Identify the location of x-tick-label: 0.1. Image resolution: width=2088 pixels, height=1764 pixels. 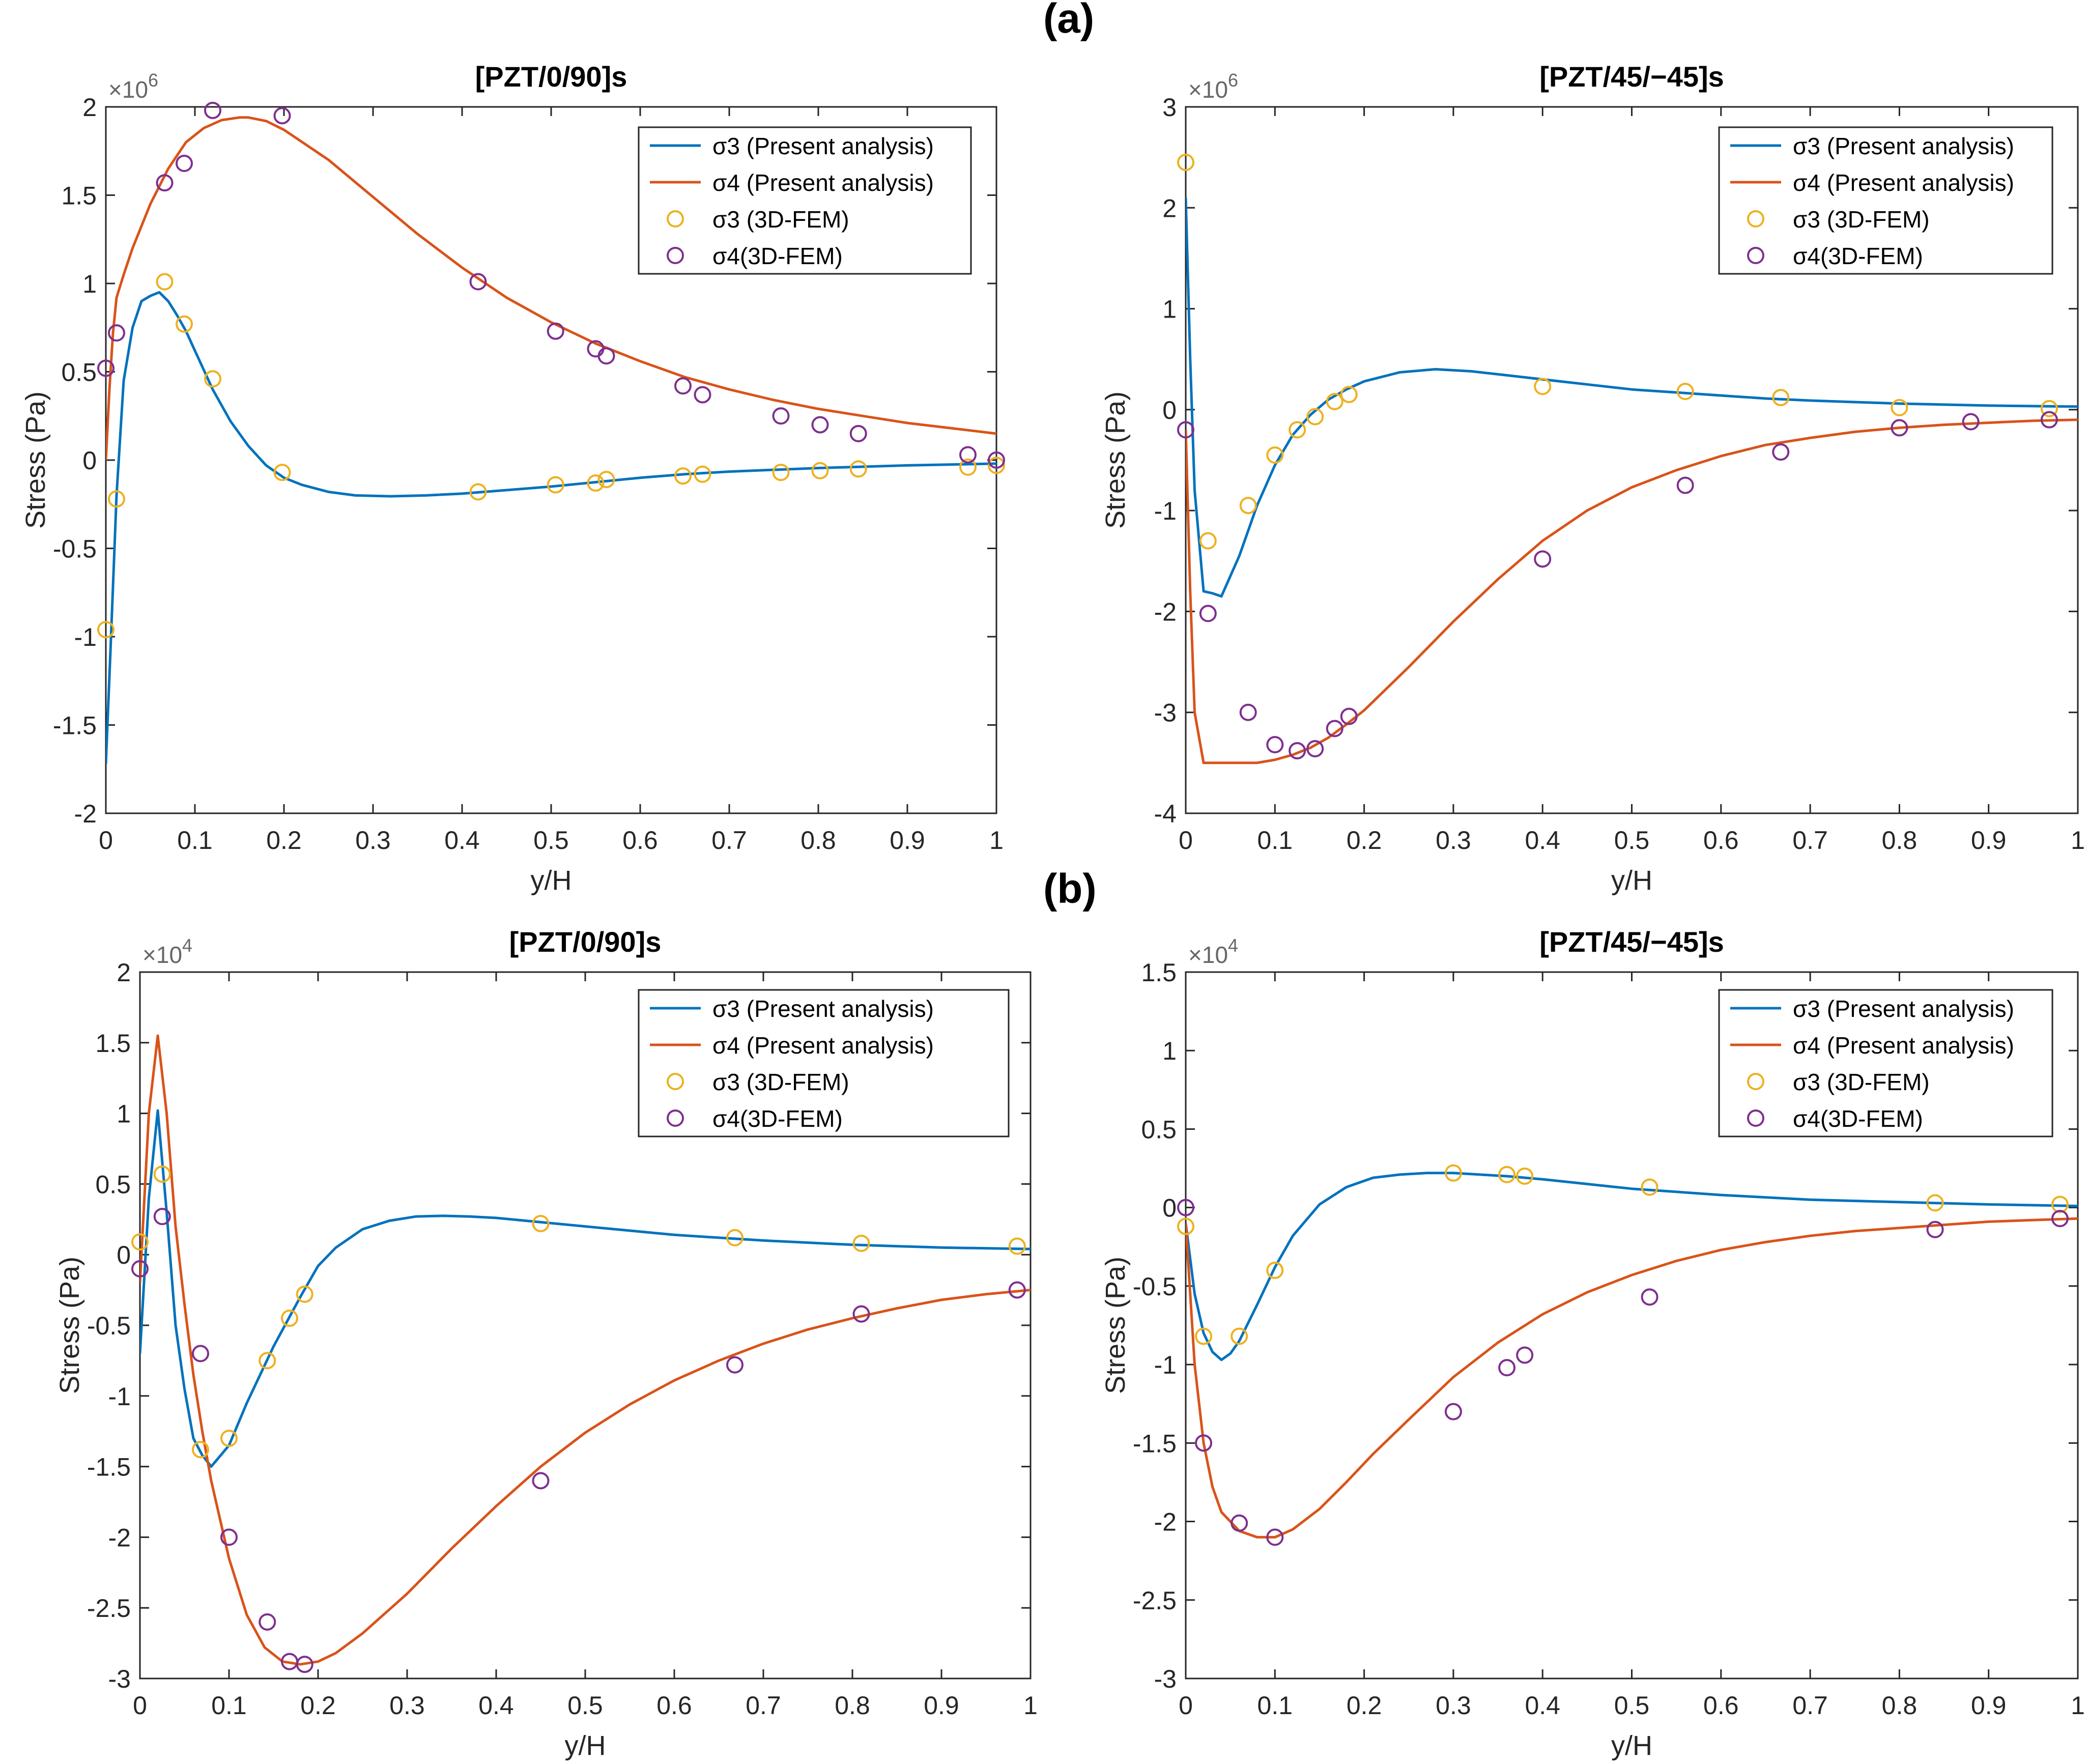
(1275, 1705).